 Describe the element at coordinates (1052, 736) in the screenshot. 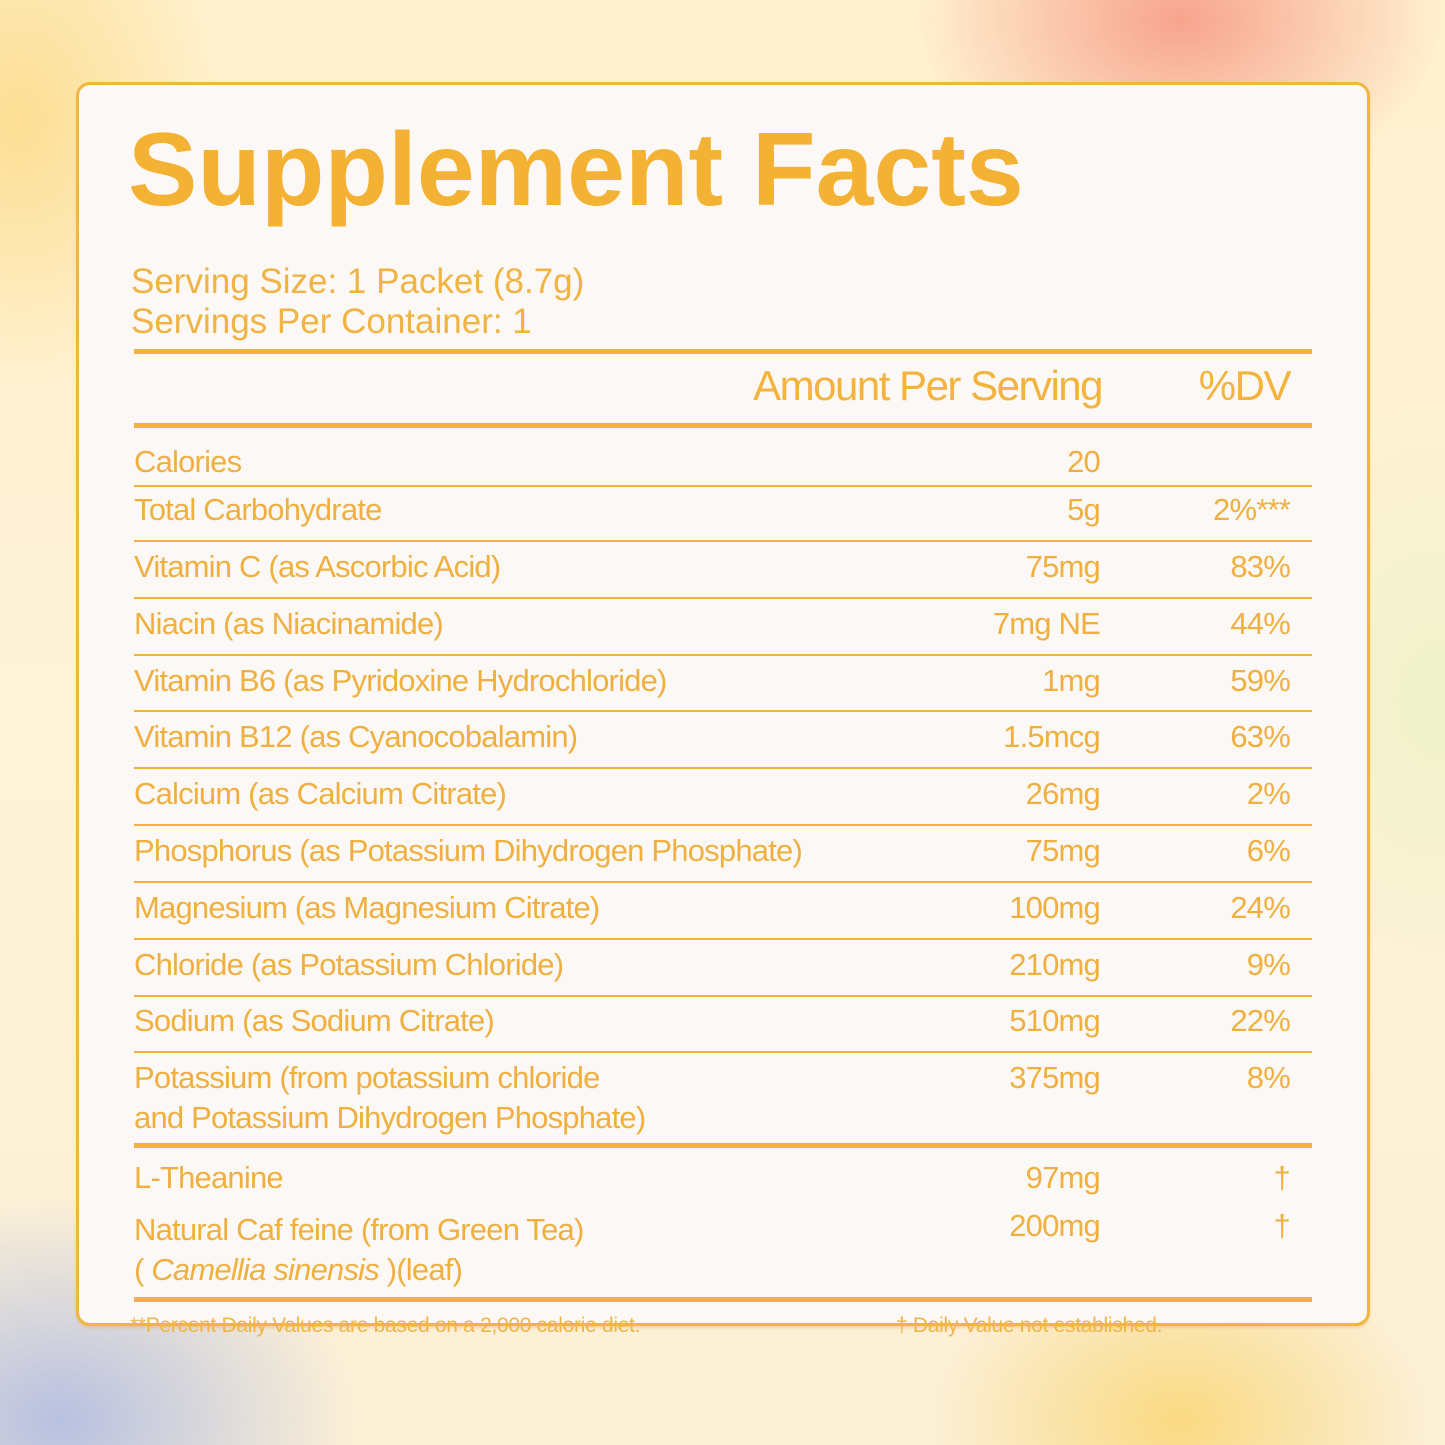

I see `nutrient-amount: 1.5mcg` at that location.